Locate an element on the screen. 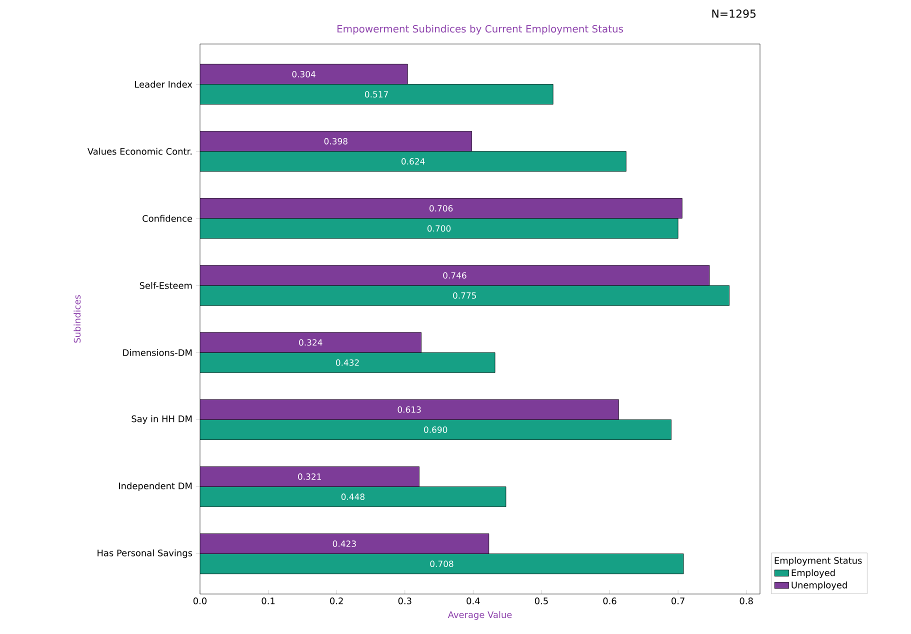 This screenshot has height=634, width=911. y-tick-label: Has Personal Savings is located at coordinates (145, 553).